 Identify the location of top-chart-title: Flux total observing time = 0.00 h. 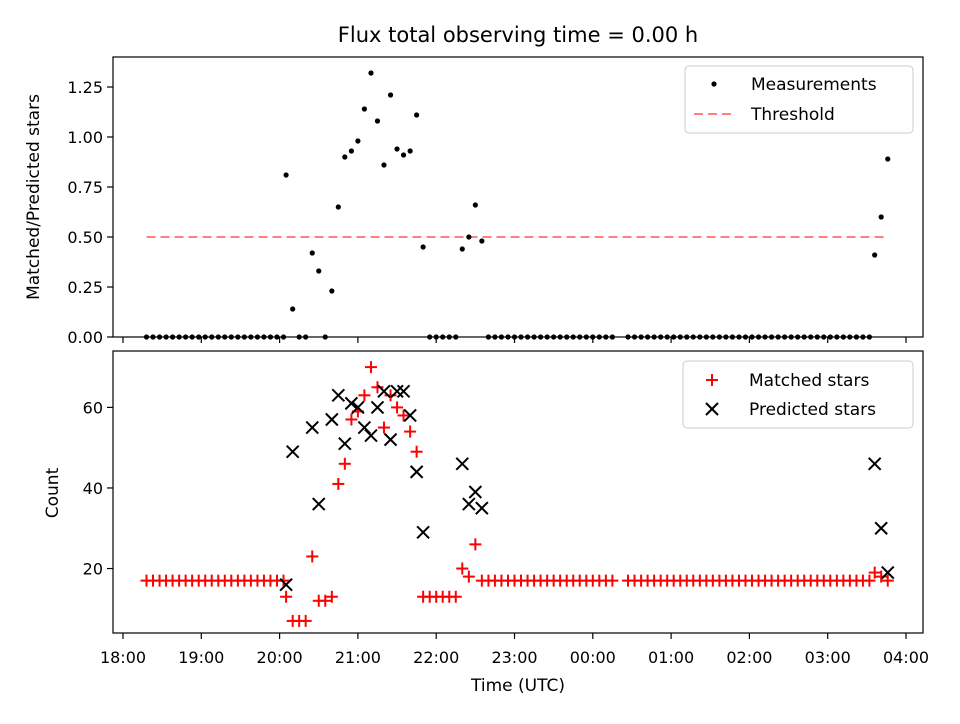
(518, 35).